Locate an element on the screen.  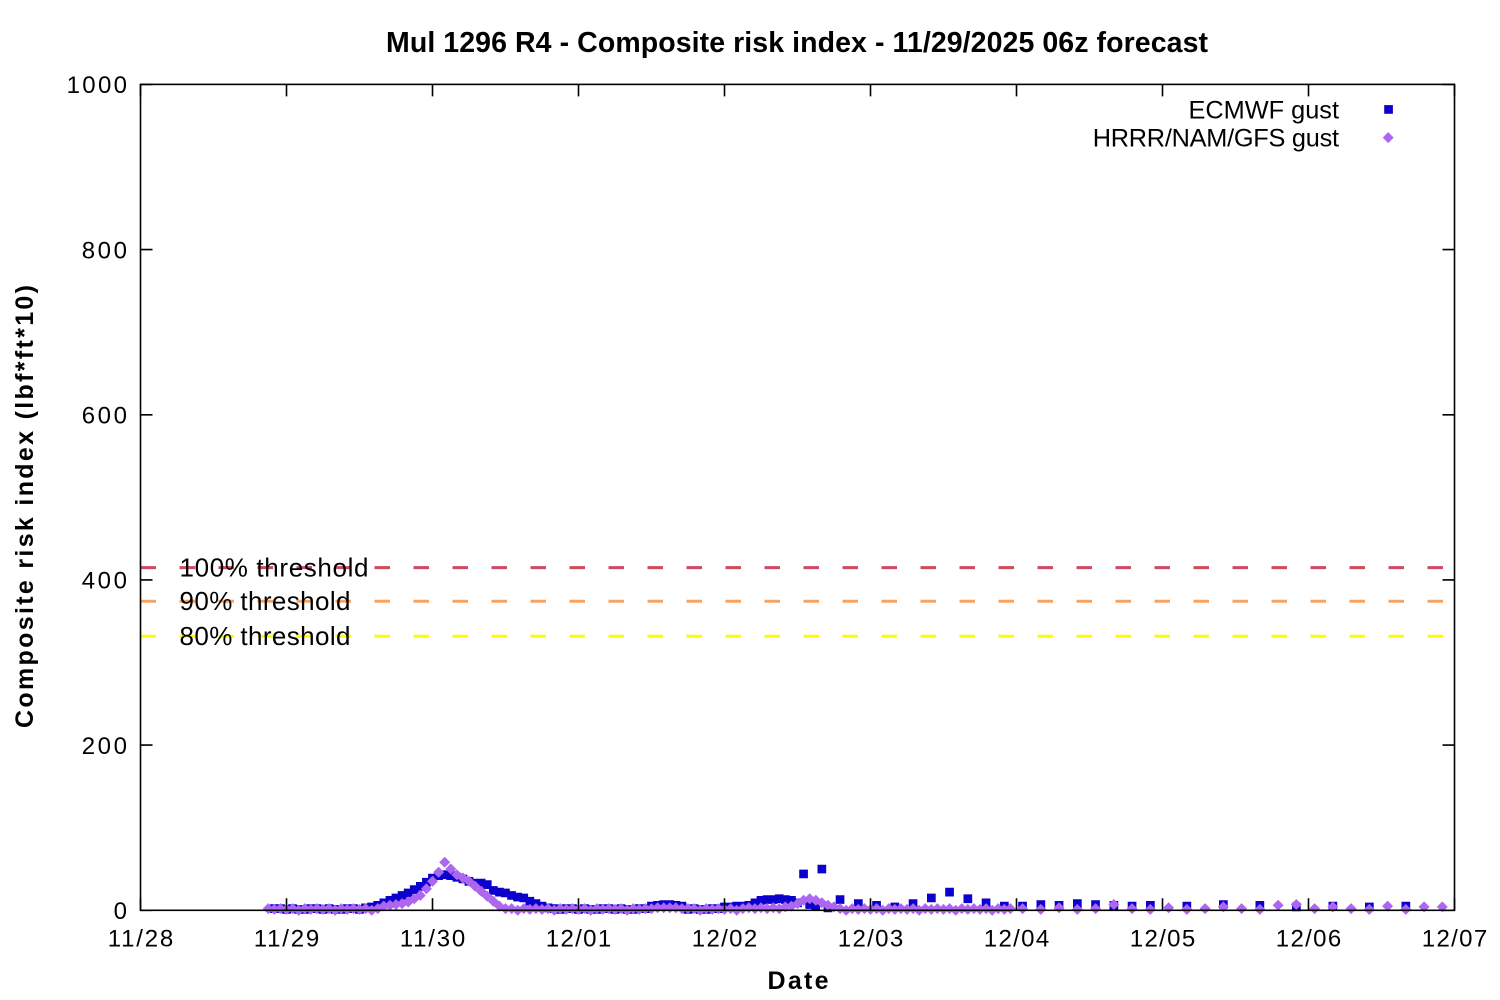
svg-text: 12/05 is located at coordinates (1162, 939).